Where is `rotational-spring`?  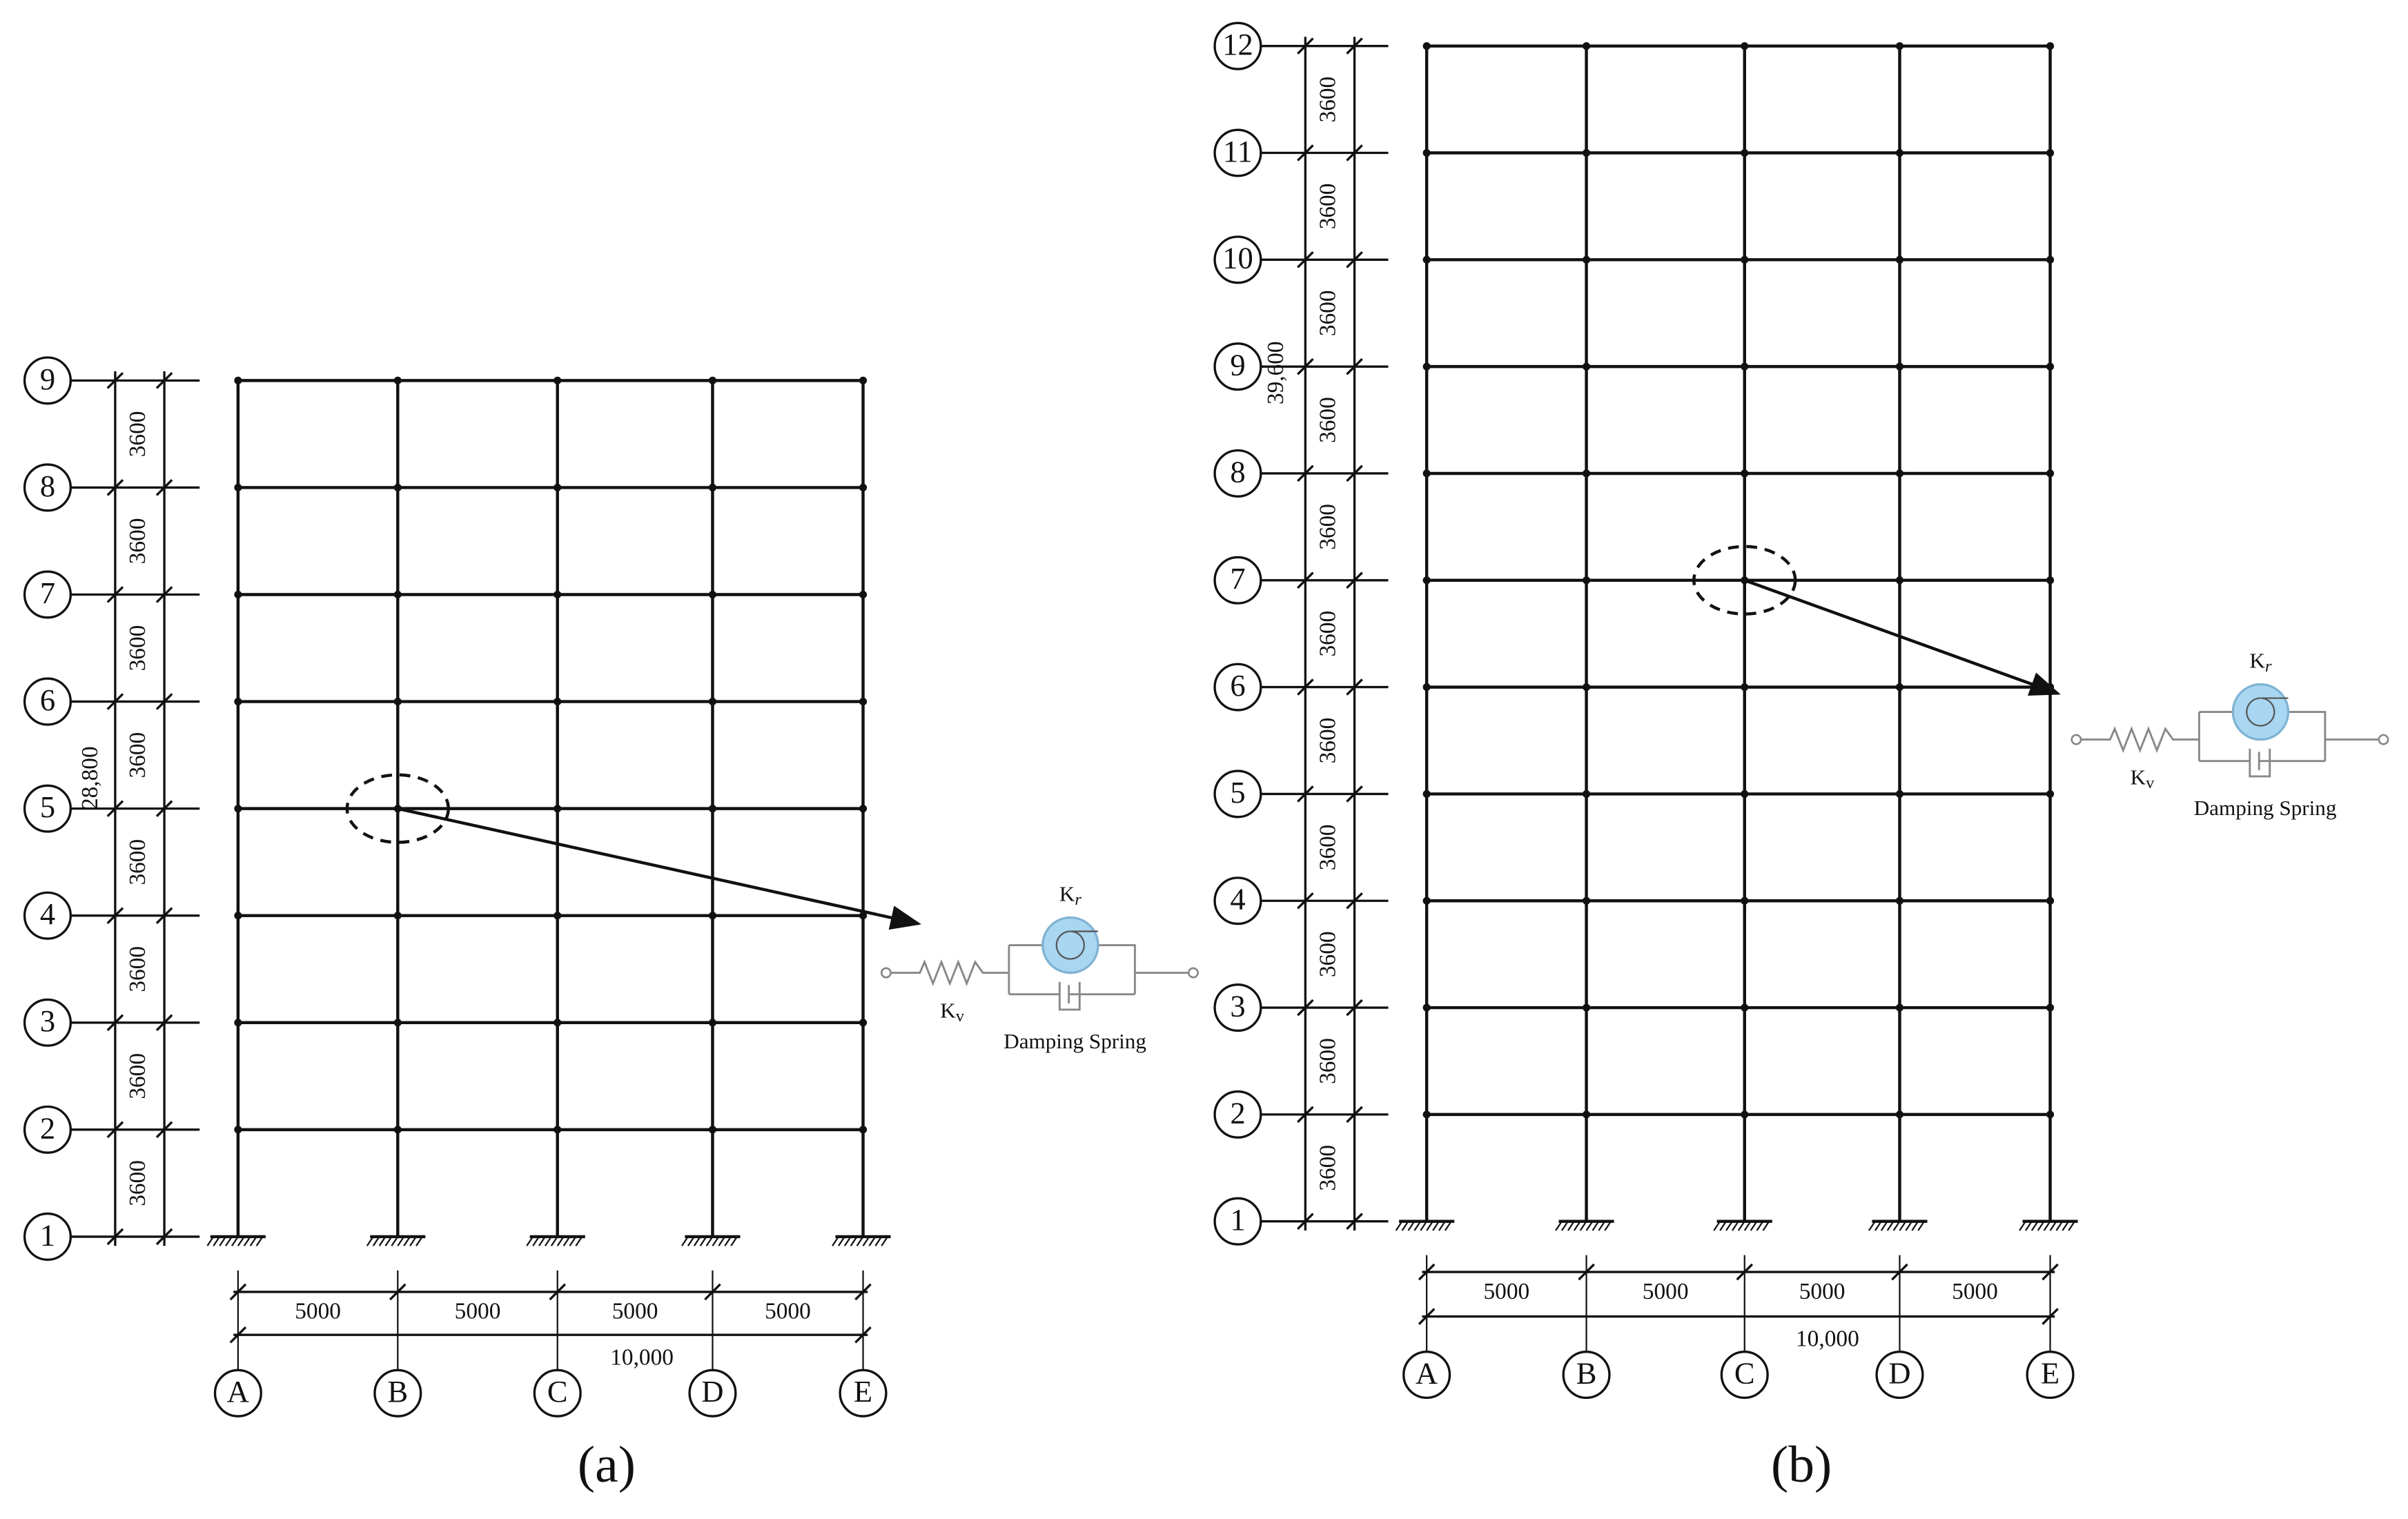
rotational-spring is located at coordinates (2260, 712).